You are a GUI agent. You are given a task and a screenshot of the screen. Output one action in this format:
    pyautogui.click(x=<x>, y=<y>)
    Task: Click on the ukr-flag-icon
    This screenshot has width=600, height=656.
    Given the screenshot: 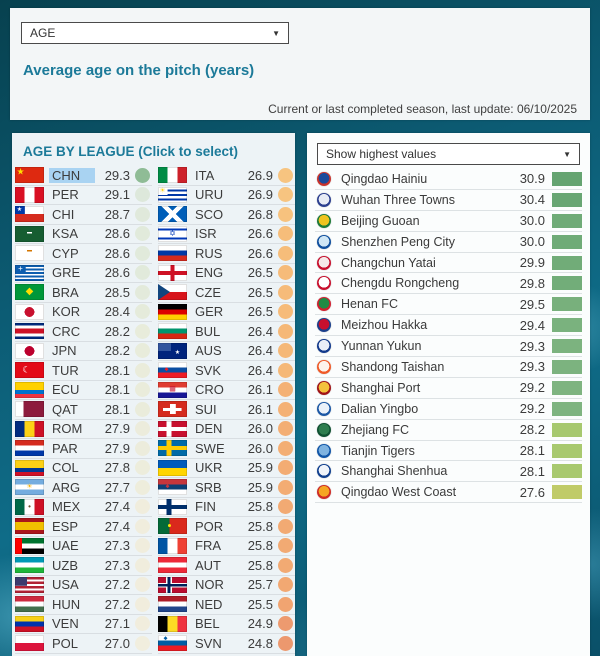 What is the action you would take?
    pyautogui.click(x=172, y=467)
    